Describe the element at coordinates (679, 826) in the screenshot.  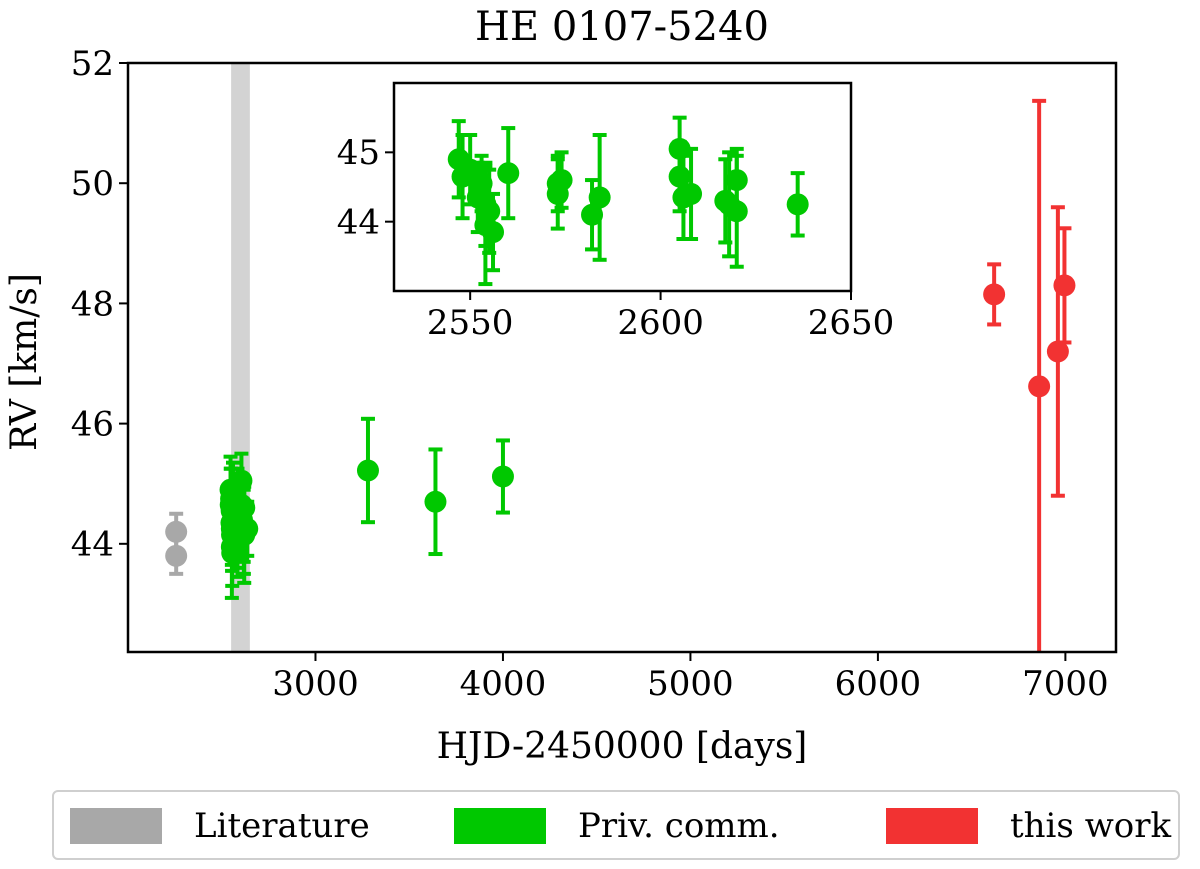
I see `legend-label-priv-comm: Priv. comm.` at that location.